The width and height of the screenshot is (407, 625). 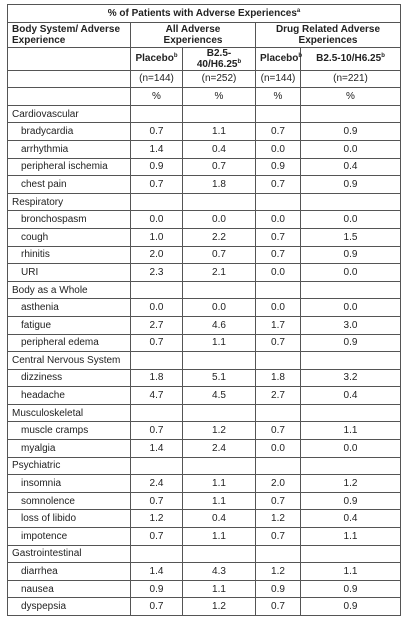 I want to click on data-row: cough 1.0 2.2 0.7 1.5, so click(x=204, y=237).